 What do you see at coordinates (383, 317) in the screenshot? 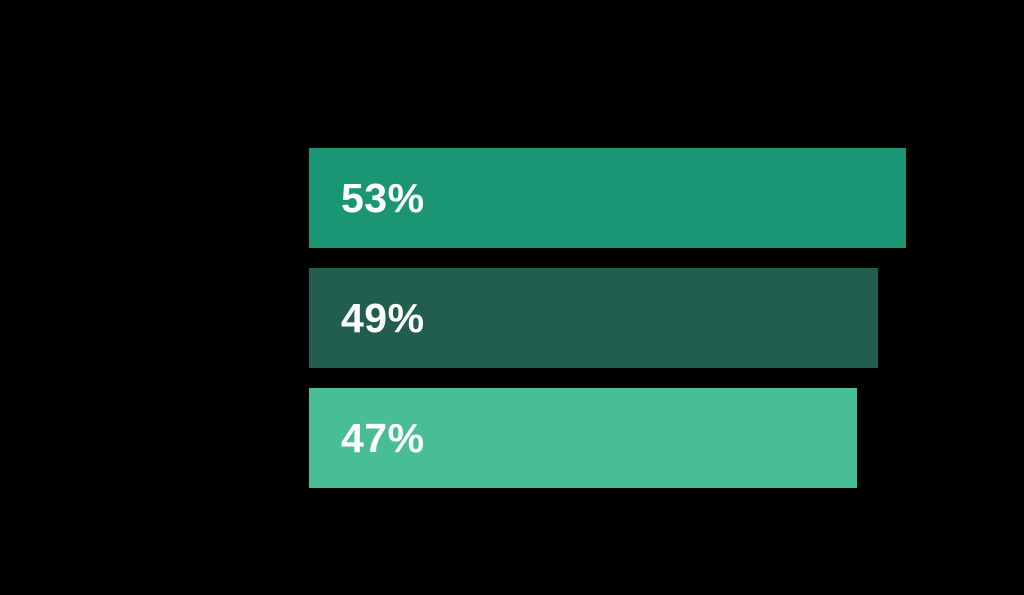
I see `bar-value-label-2: 49%` at bounding box center [383, 317].